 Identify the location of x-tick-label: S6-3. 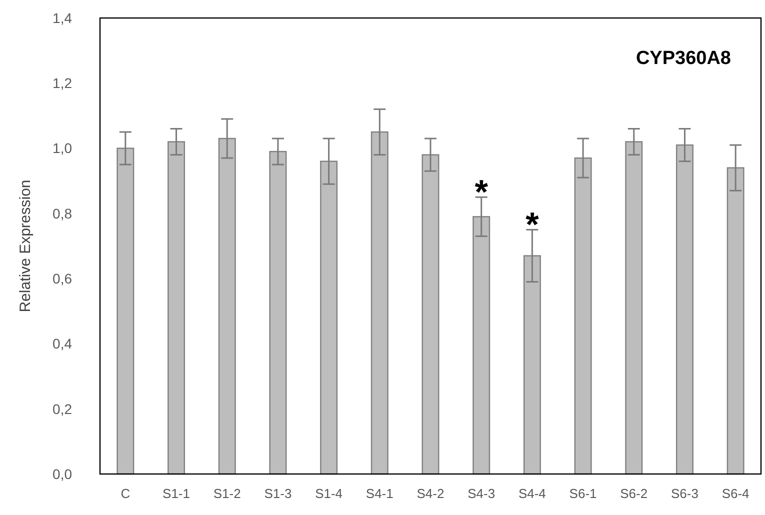
(684, 493).